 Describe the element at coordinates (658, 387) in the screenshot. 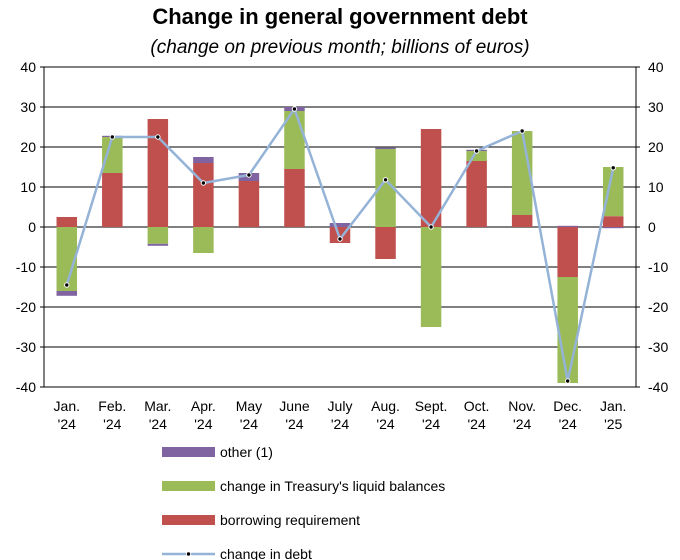

I see `y-tick-label-right: -40` at that location.